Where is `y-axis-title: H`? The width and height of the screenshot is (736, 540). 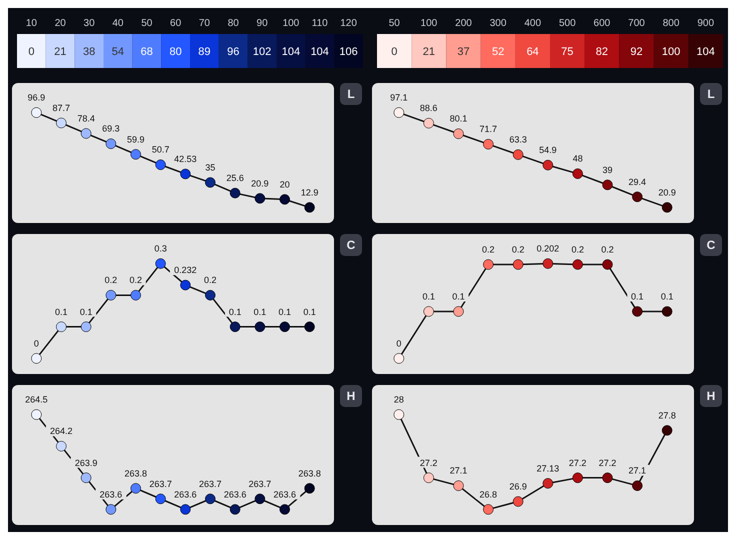
y-axis-title: H is located at coordinates (351, 396).